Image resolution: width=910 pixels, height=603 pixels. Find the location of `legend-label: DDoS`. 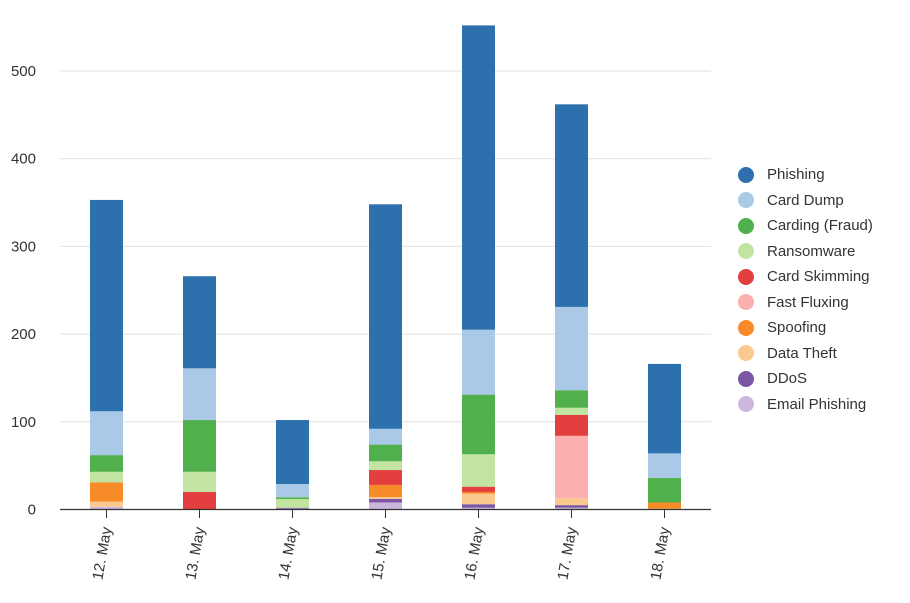

legend-label: DDoS is located at coordinates (787, 379).